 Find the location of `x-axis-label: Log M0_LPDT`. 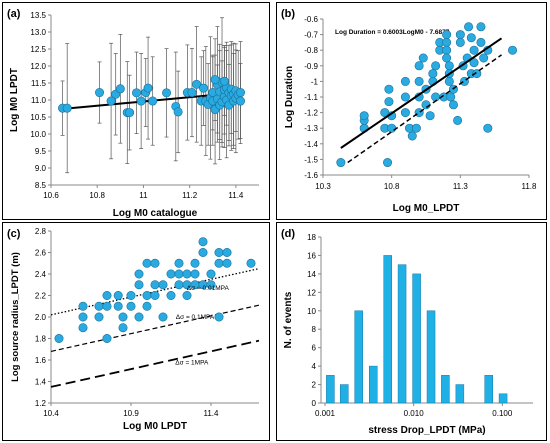

x-axis-label: Log M0_LPDT is located at coordinates (426, 208).